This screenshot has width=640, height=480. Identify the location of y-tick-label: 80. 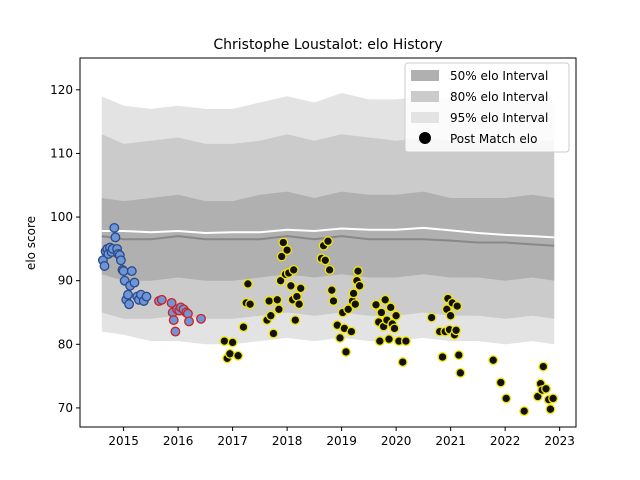
(65, 344).